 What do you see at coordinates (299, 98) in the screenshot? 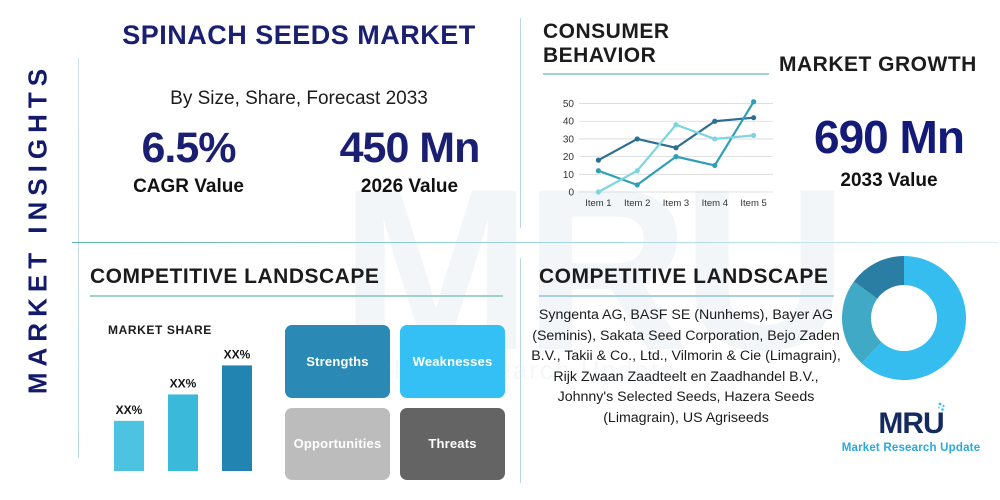
I see `page-subtitle: By Size, Share, Forecast 2033` at bounding box center [299, 98].